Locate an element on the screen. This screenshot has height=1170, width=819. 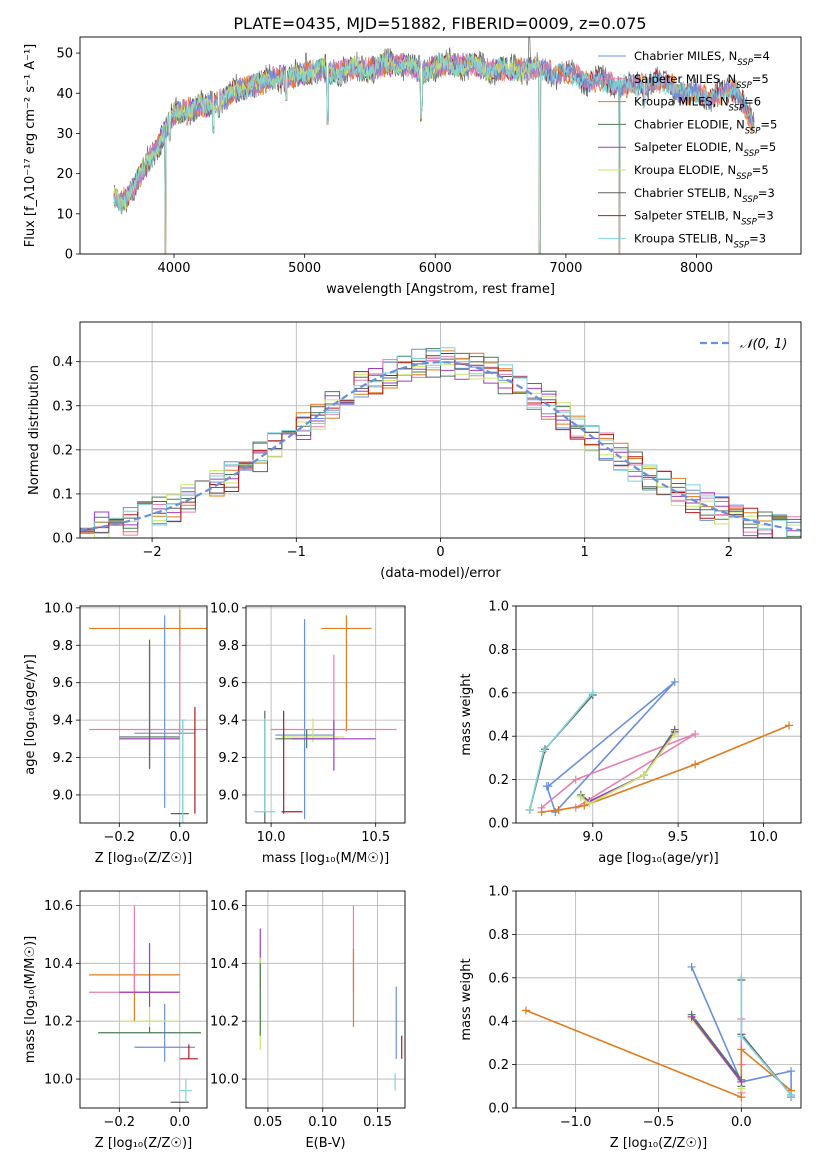
legend-entry-chabrier_elodie: Chabrier ELODIE, NSSP=5 is located at coordinates (705, 126).